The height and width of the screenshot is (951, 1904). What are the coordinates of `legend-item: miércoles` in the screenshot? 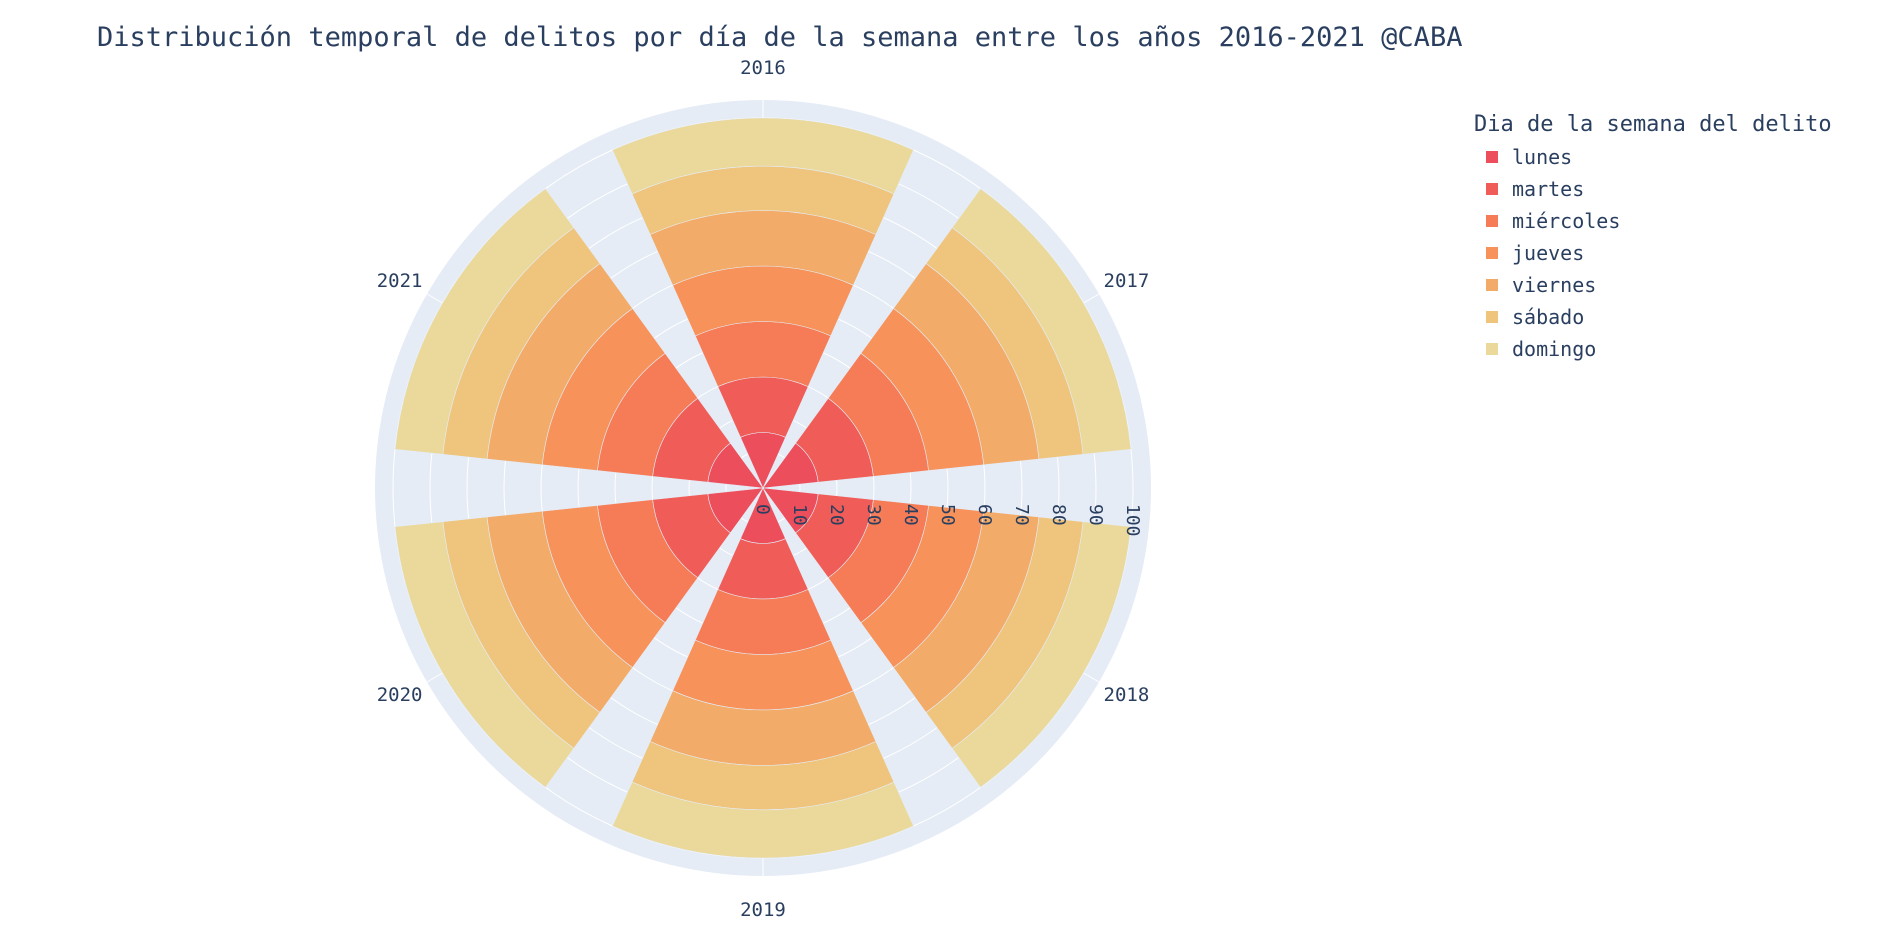 It's located at (1653, 221).